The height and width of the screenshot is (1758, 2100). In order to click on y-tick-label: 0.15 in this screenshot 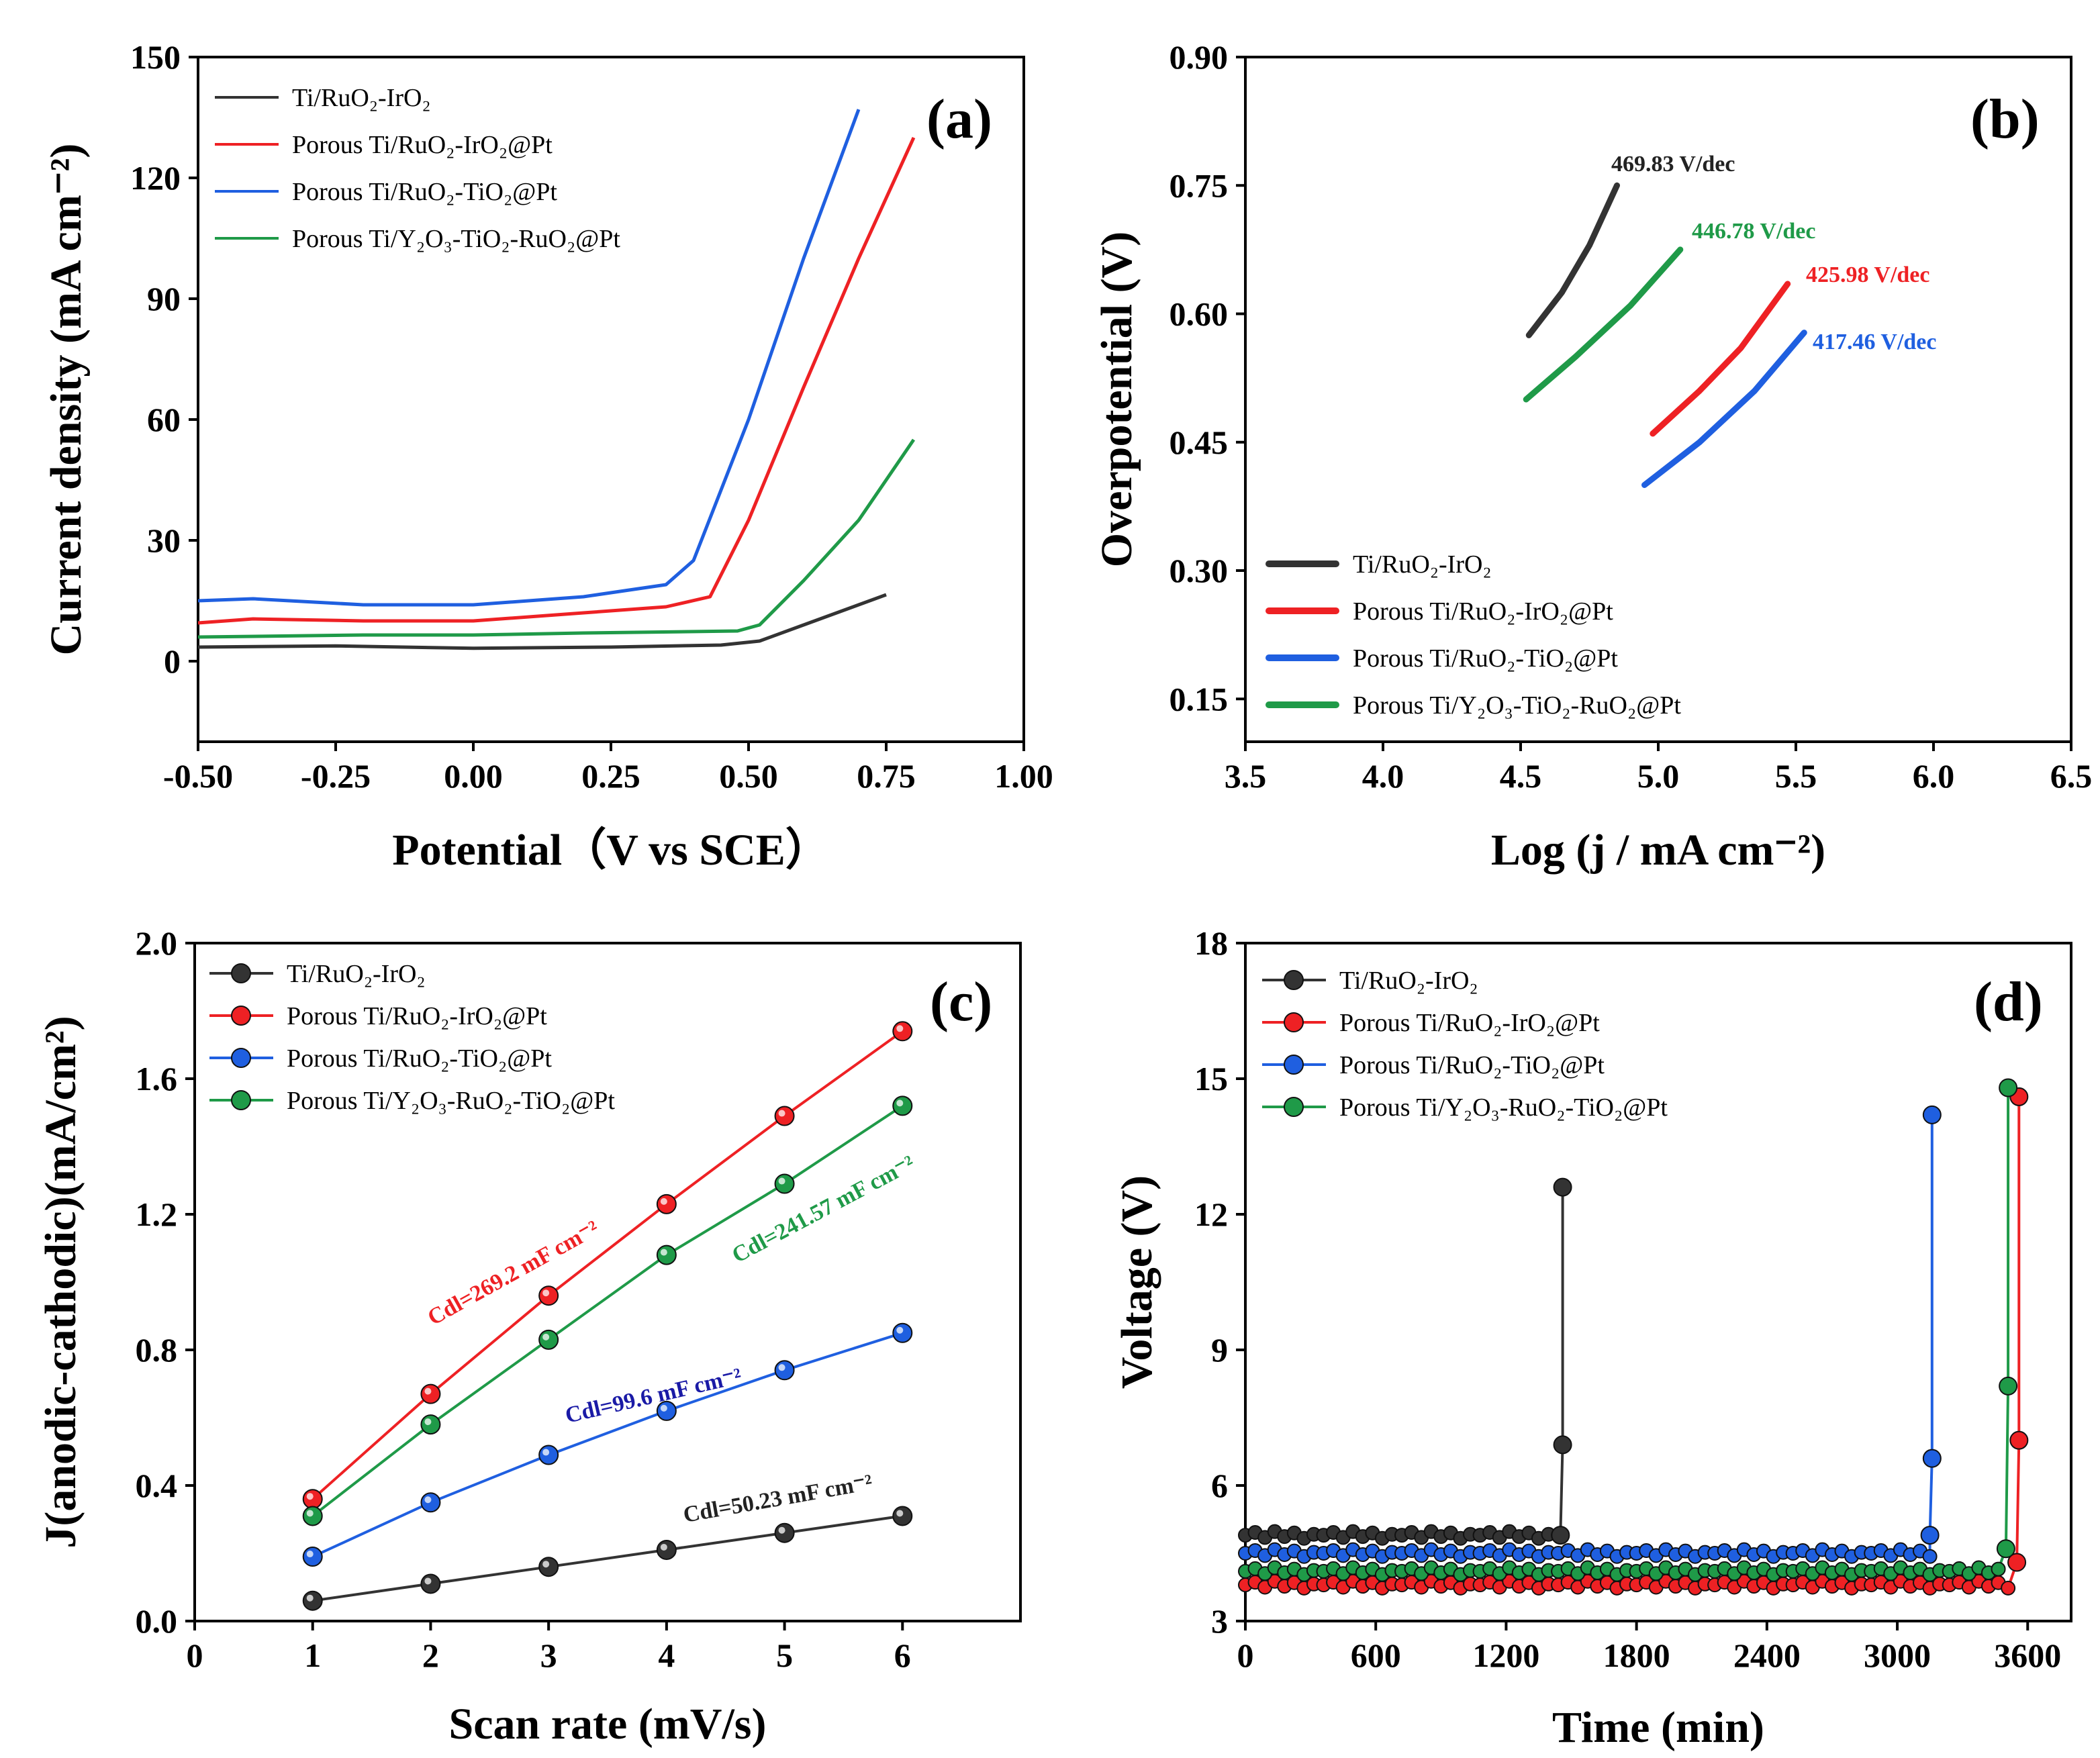, I will do `click(1199, 699)`.